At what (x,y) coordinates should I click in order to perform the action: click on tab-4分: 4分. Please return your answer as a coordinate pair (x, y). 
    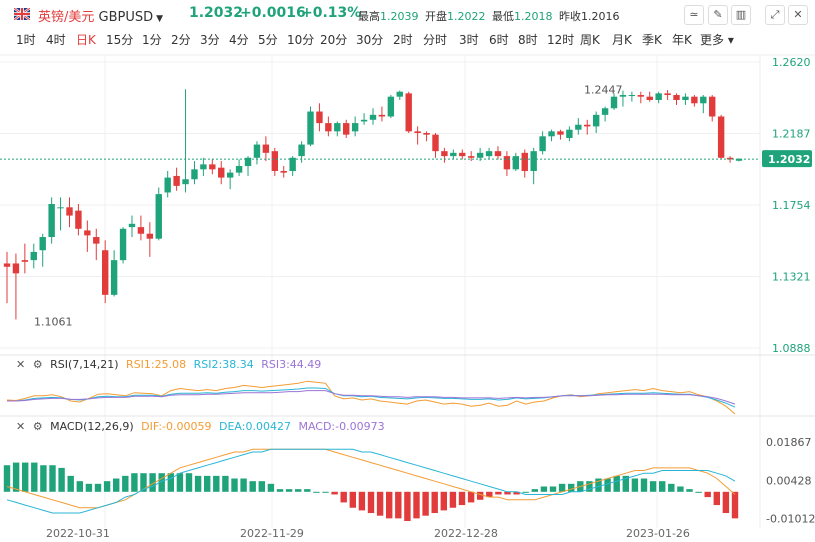
    Looking at the image, I should click on (239, 40).